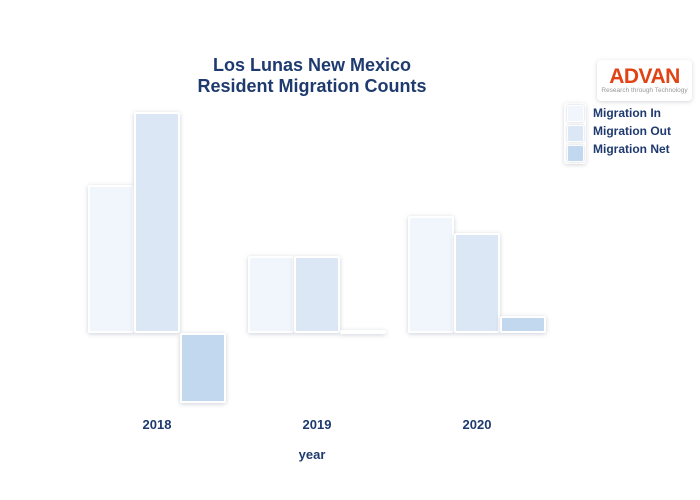  I want to click on bar-migration-out-2018, so click(157, 222).